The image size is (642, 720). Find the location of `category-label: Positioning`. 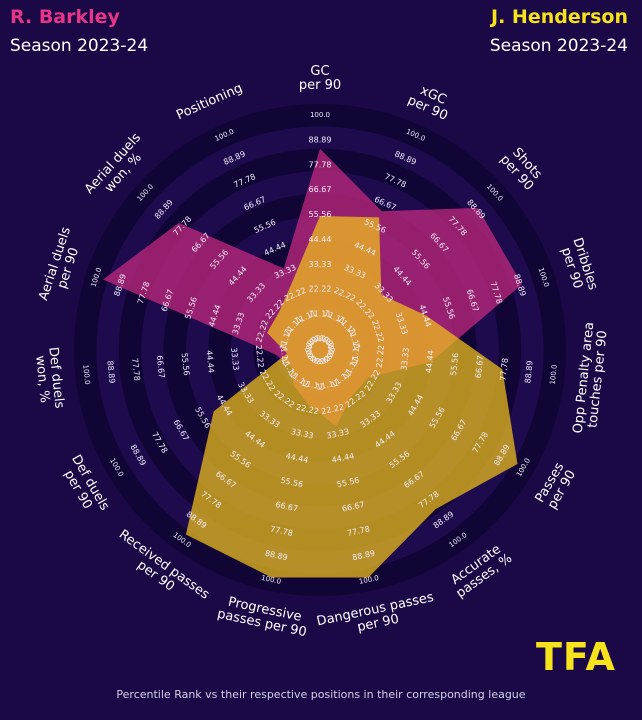

category-label: Positioning is located at coordinates (209, 102).